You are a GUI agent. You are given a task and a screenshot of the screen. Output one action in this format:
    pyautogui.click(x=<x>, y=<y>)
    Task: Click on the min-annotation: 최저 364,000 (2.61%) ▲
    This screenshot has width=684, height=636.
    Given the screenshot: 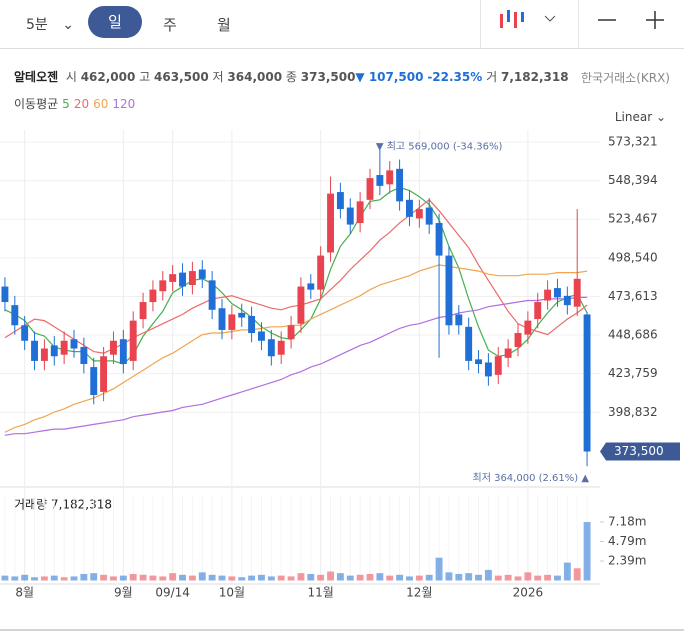 What is the action you would take?
    pyautogui.click(x=531, y=478)
    